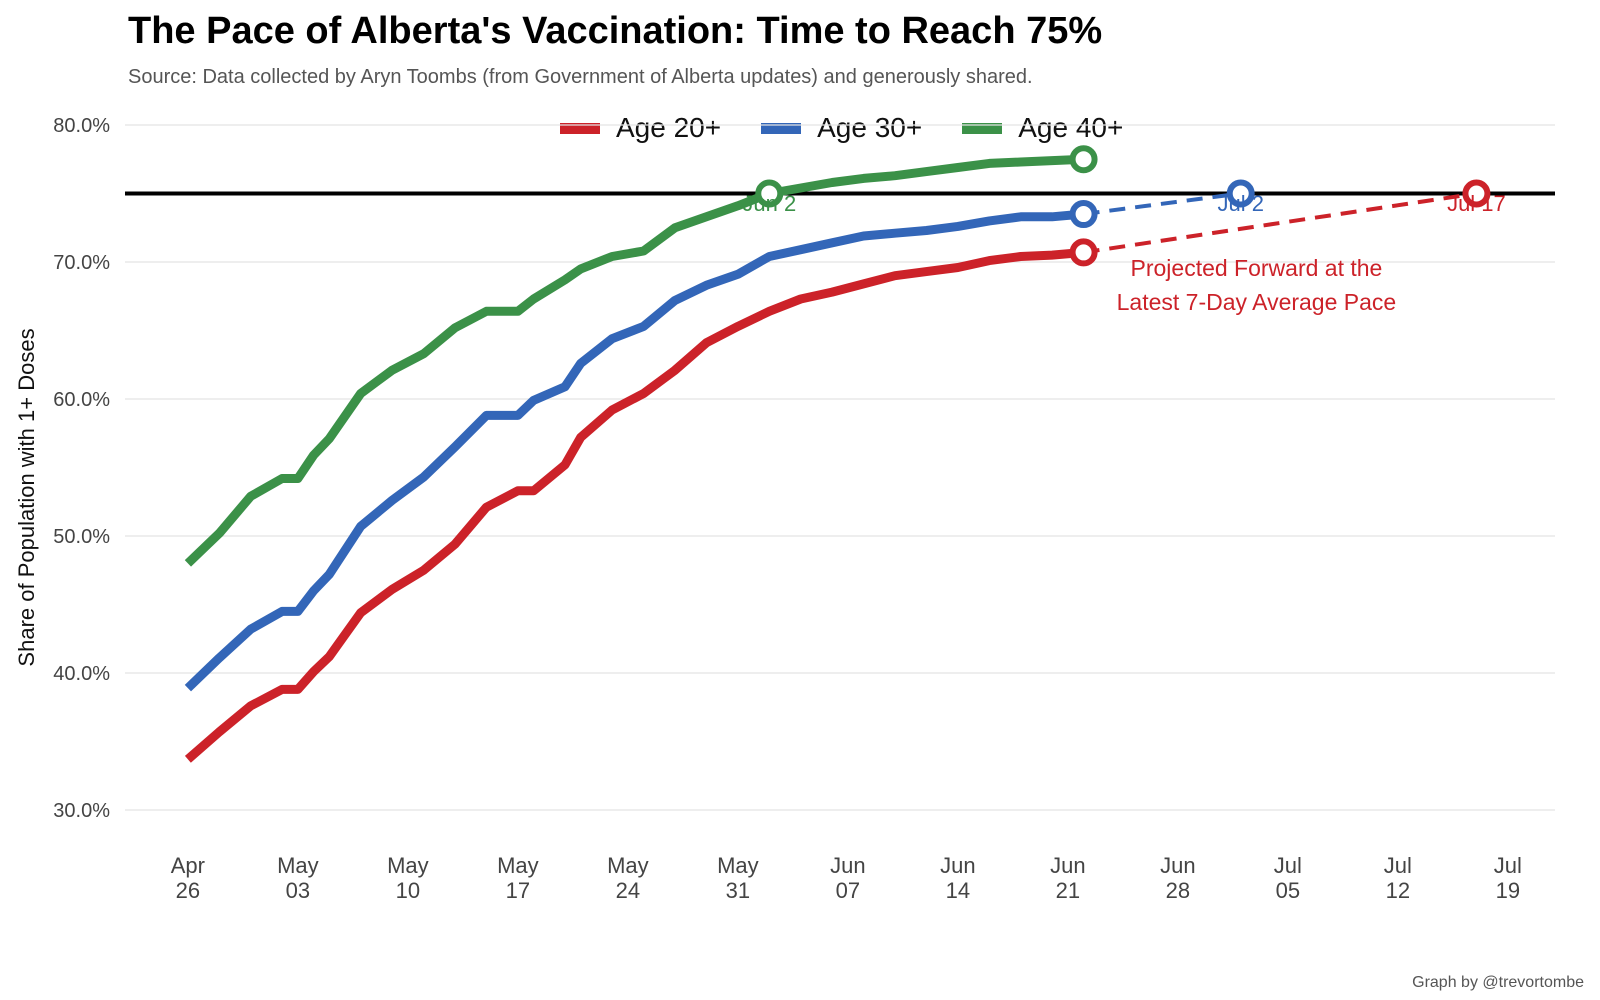 The width and height of the screenshot is (1600, 1000). Describe the element at coordinates (669, 127) in the screenshot. I see `legend-label-age-20: Age 20+` at that location.